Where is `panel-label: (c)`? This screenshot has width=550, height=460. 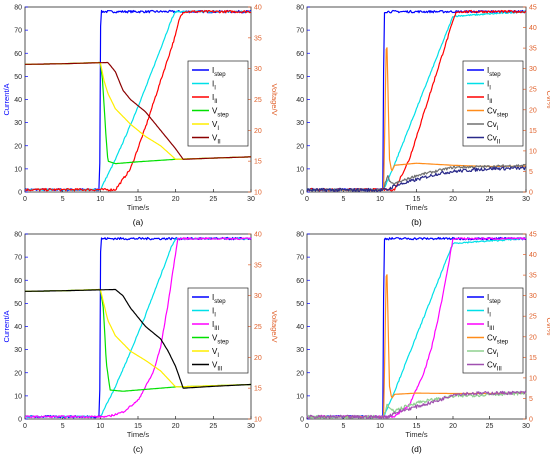
panel-label: (c) is located at coordinates (138, 449).